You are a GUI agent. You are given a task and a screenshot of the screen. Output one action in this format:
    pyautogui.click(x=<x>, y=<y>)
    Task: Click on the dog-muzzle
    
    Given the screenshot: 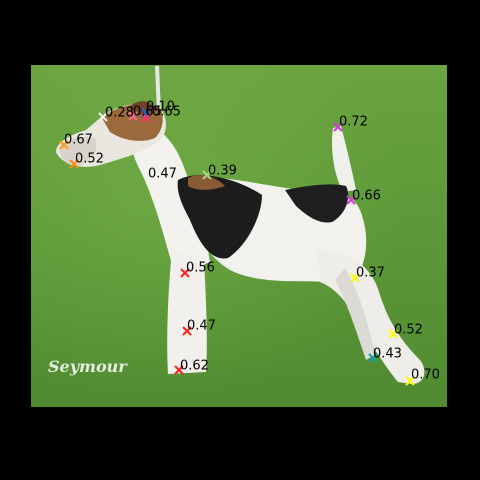 What is the action you would take?
    pyautogui.click(x=78, y=151)
    